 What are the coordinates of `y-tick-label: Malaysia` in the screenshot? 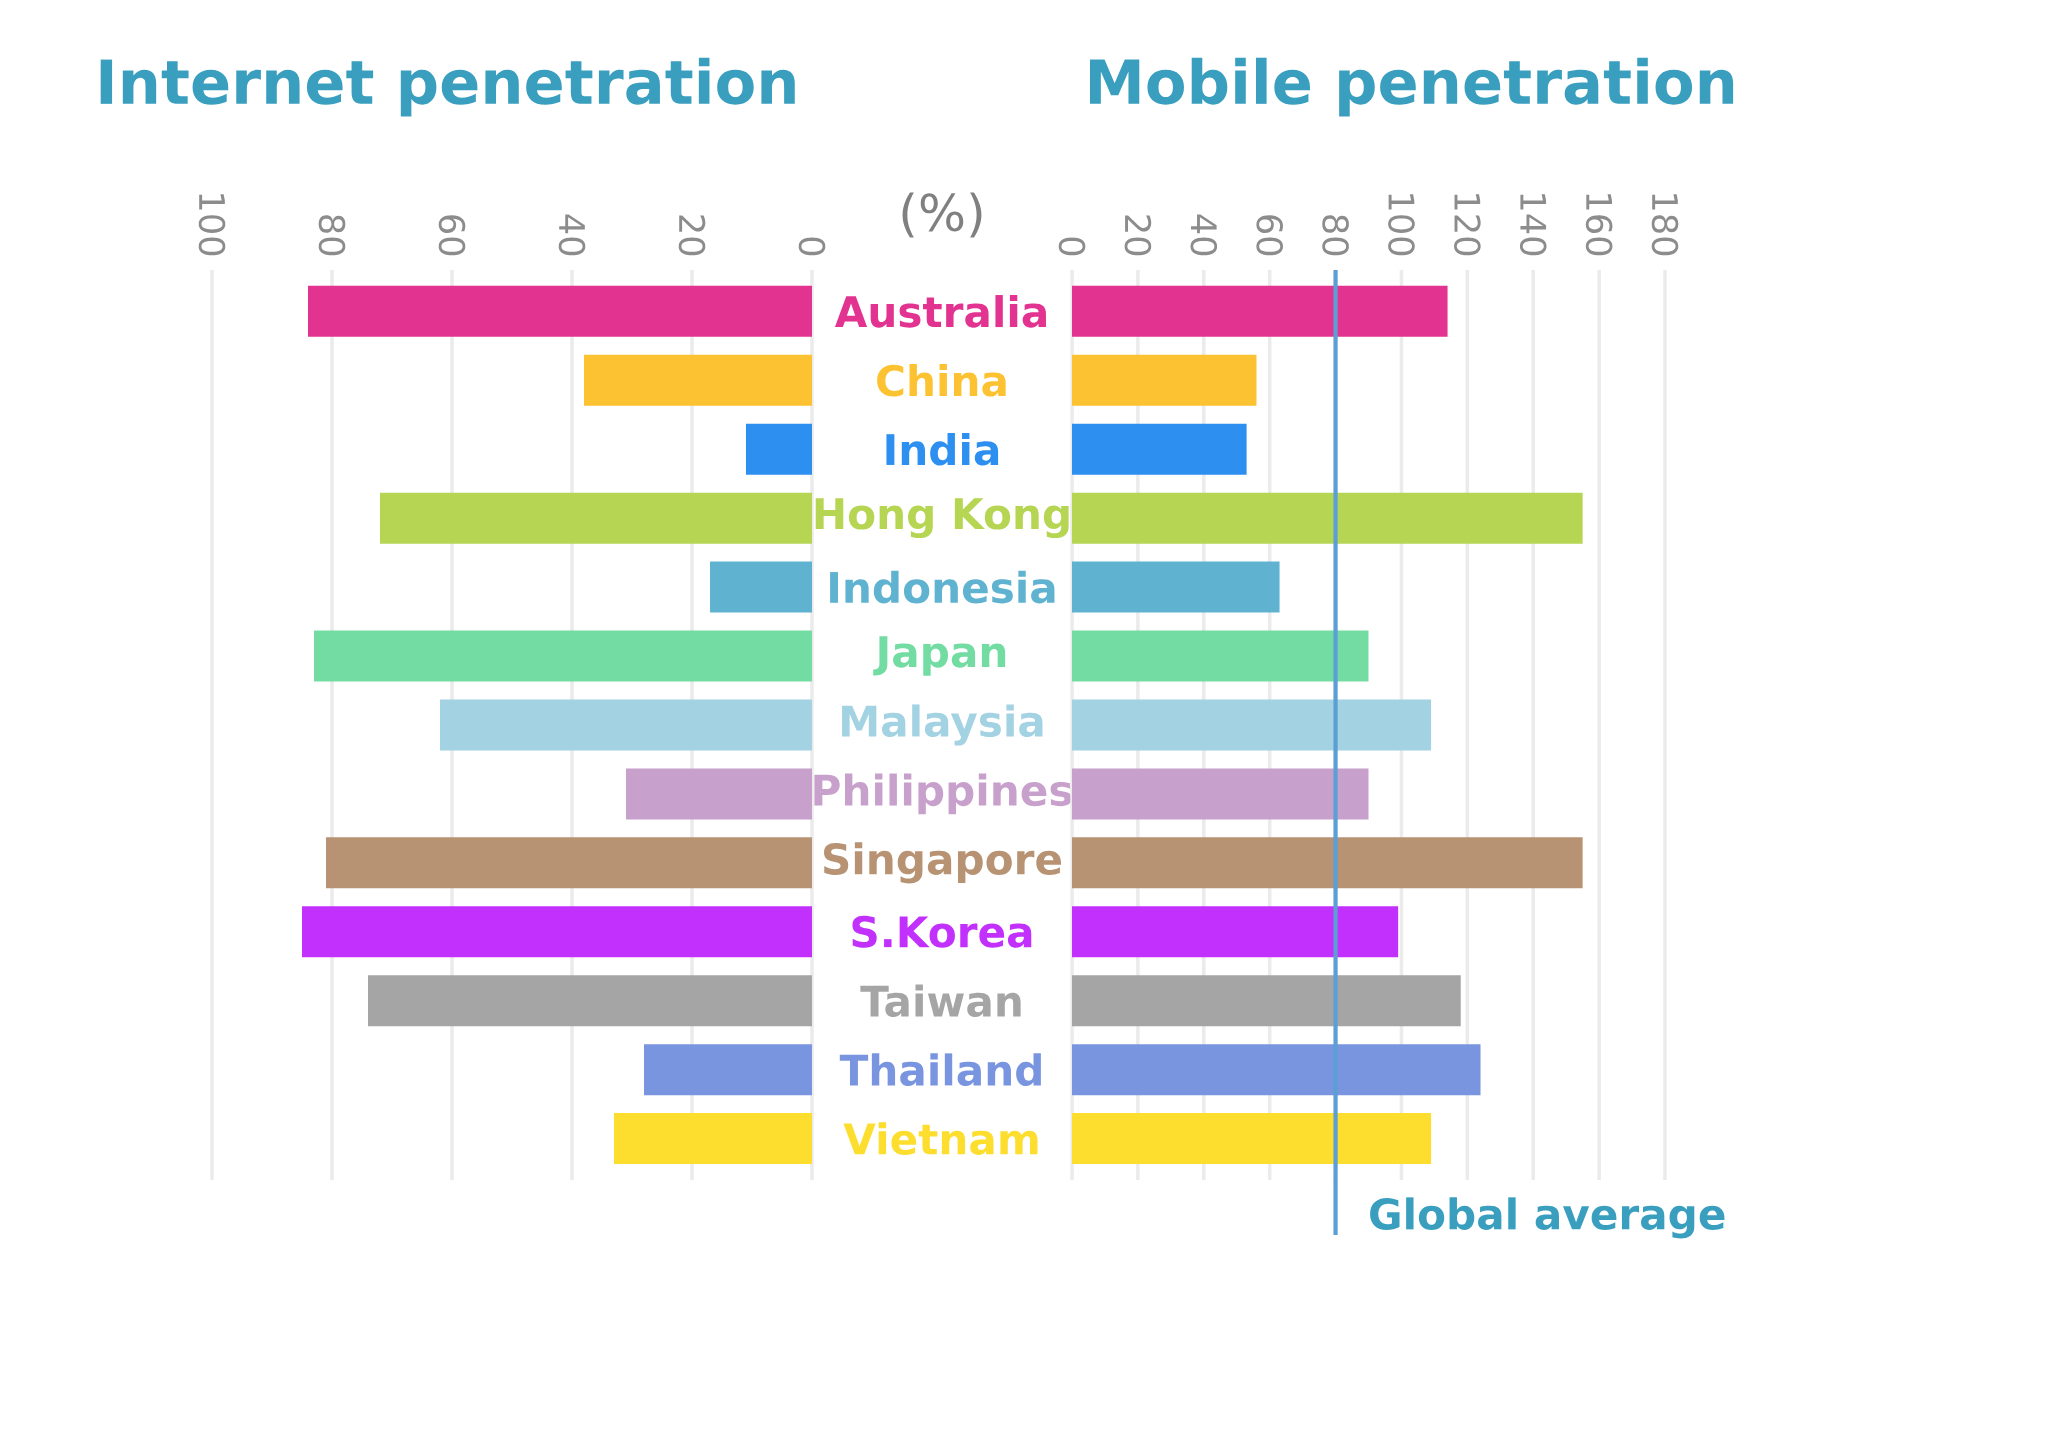 It's located at (942, 725).